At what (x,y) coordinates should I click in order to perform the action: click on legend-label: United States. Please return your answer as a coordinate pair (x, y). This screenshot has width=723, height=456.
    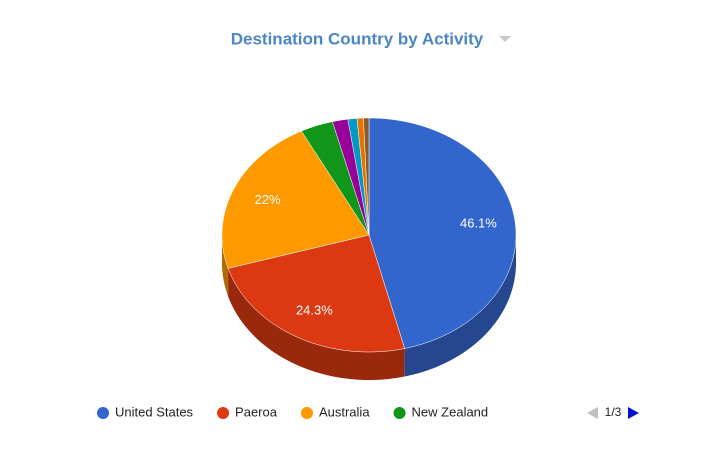
    Looking at the image, I should click on (154, 411).